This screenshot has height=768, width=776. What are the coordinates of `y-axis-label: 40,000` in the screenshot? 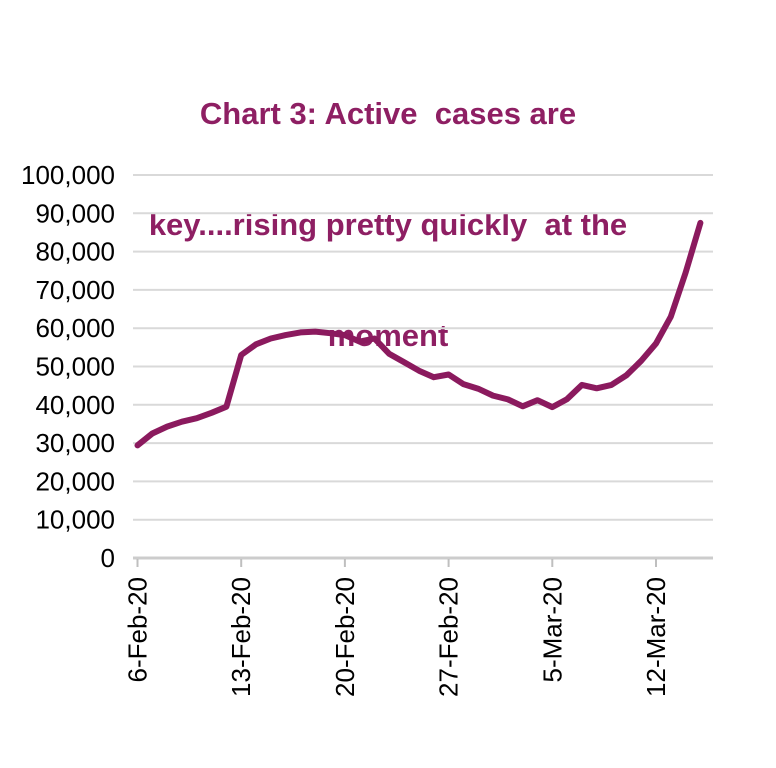 It's located at (75, 405).